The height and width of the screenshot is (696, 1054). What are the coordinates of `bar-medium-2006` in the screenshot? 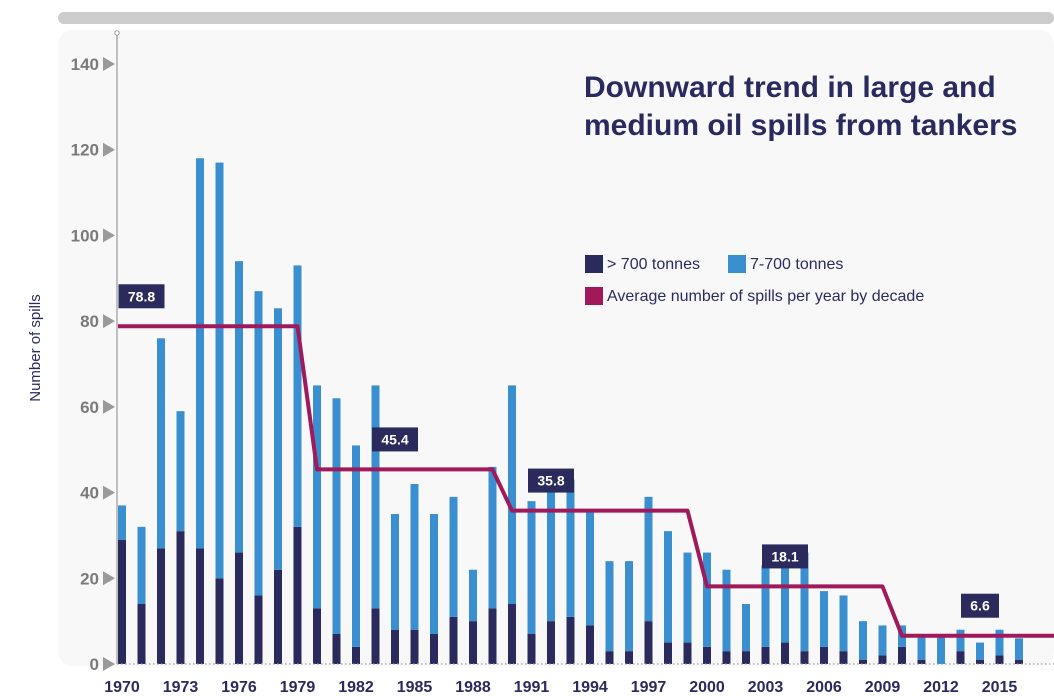 It's located at (824, 619).